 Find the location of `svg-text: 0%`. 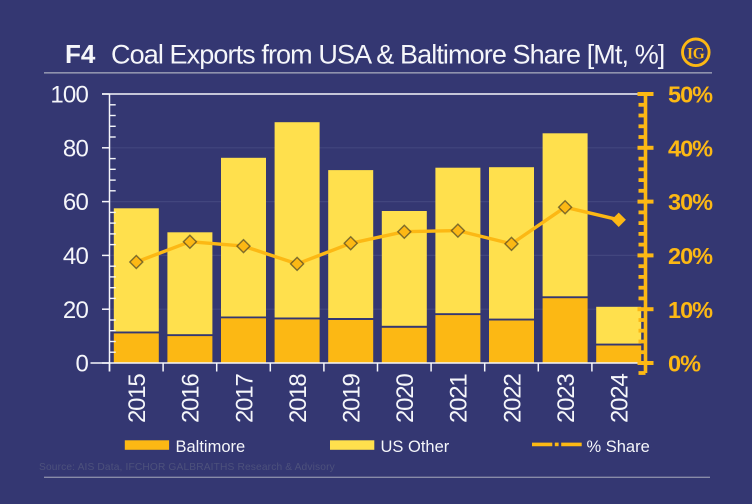

svg-text: 0% is located at coordinates (684, 364).